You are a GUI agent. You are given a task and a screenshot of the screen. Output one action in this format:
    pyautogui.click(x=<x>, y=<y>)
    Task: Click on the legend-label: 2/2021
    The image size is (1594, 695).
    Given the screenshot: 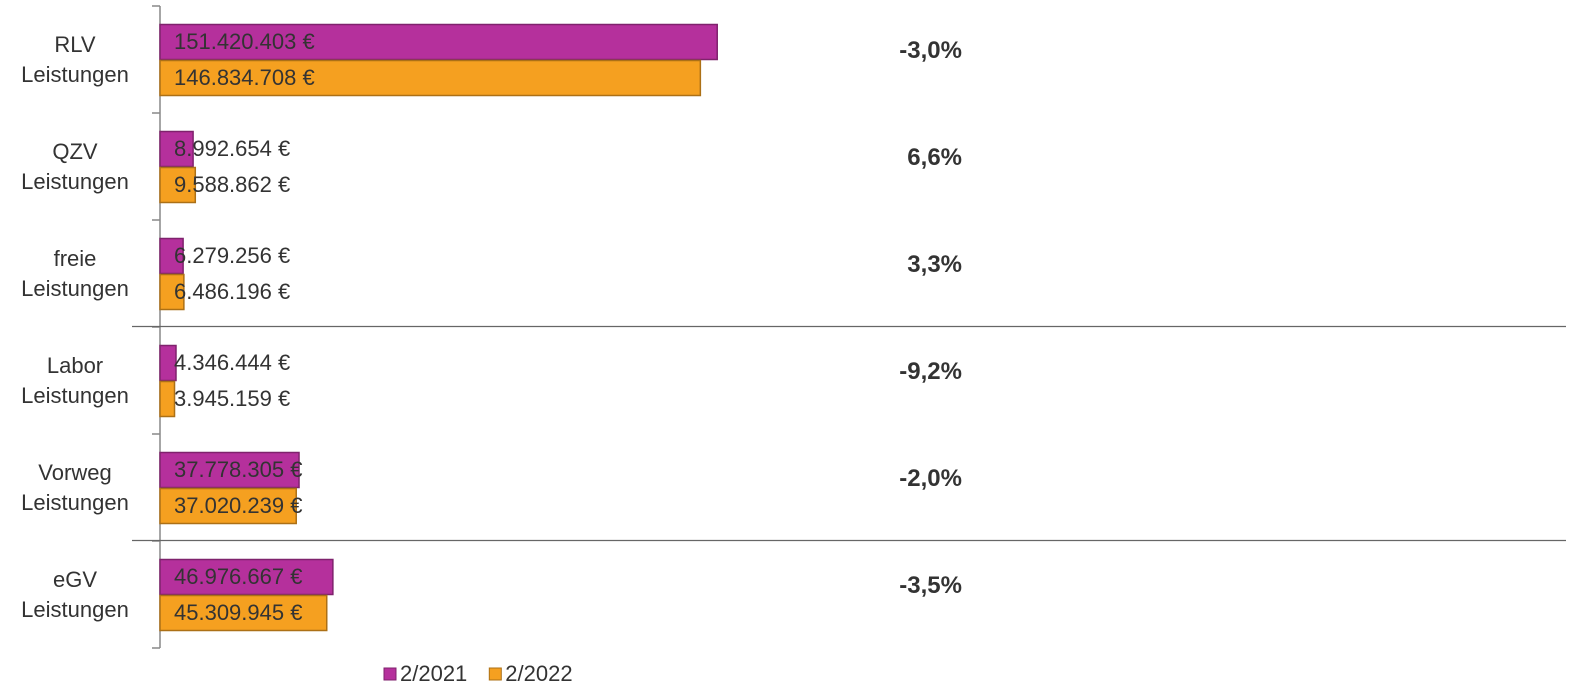 What is the action you would take?
    pyautogui.click(x=433, y=673)
    